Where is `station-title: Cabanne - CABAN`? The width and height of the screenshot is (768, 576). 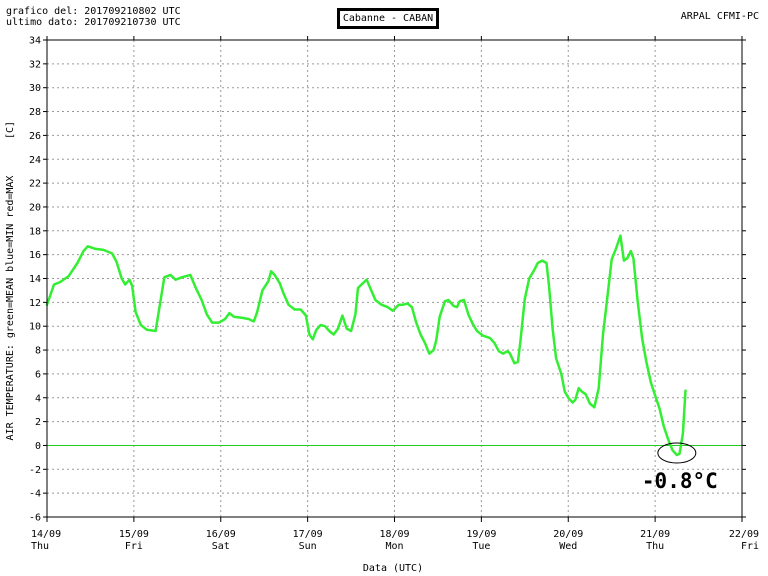 station-title: Cabanne - CABAN is located at coordinates (388, 18).